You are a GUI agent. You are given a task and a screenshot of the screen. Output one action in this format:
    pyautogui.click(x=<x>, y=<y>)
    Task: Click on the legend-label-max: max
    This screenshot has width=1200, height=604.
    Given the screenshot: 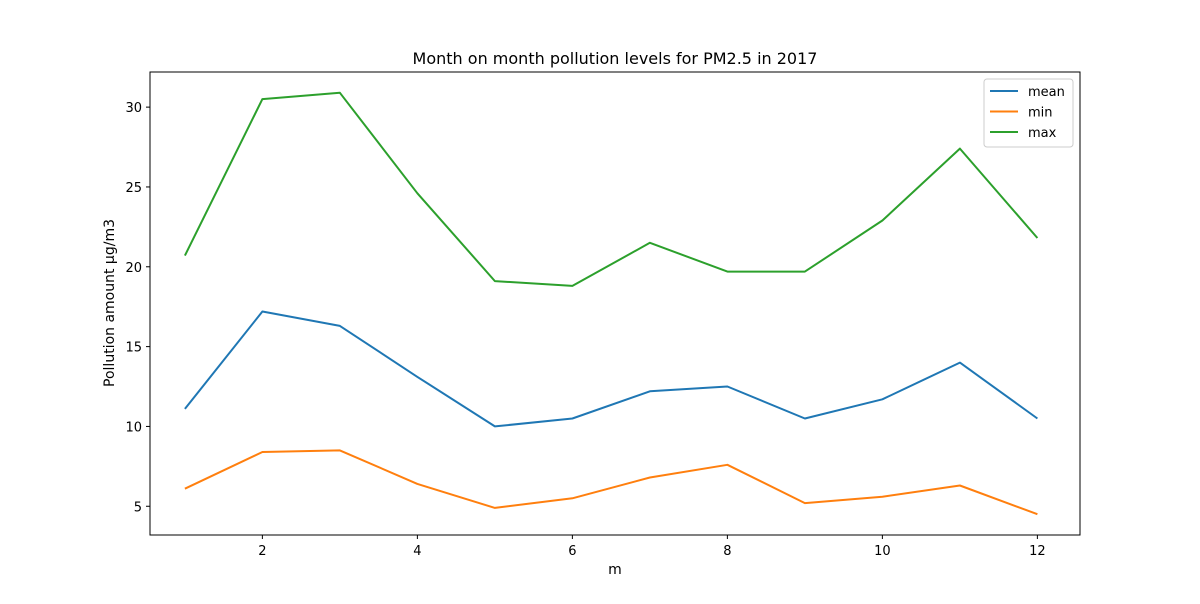 What is the action you would take?
    pyautogui.click(x=1042, y=133)
    